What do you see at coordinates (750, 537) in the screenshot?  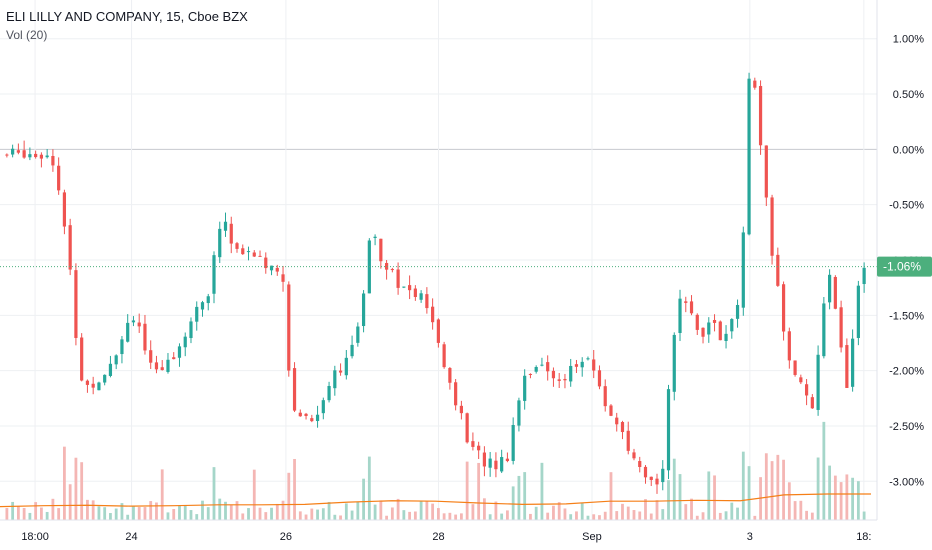 I see `x-tick-label: 3` at bounding box center [750, 537].